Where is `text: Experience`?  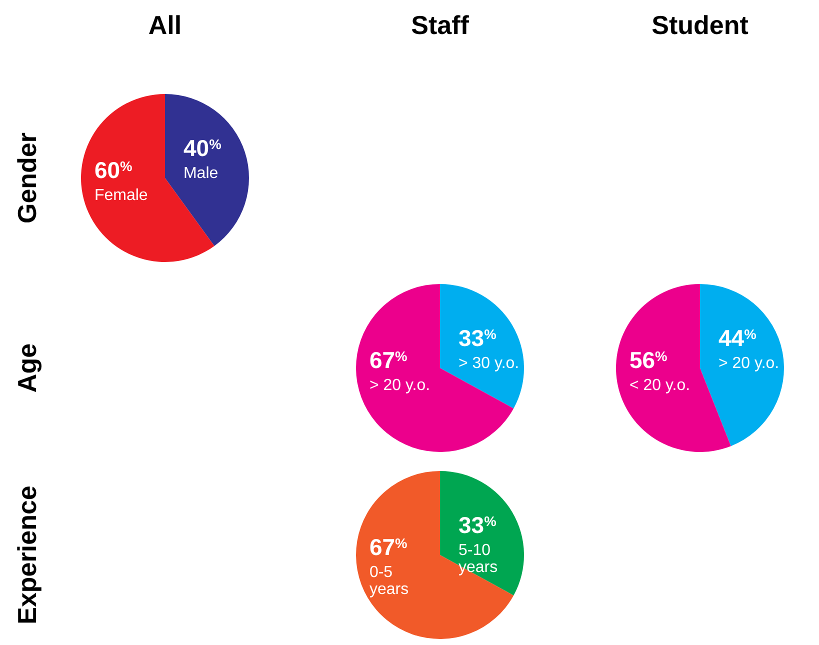
text: Experience is located at coordinates (27, 555).